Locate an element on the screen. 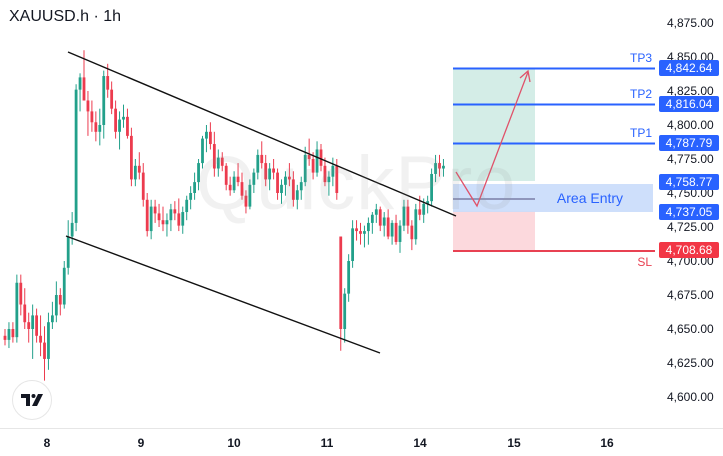 Image resolution: width=723 pixels, height=456 pixels. entry-top-price-tag is located at coordinates (689, 182).